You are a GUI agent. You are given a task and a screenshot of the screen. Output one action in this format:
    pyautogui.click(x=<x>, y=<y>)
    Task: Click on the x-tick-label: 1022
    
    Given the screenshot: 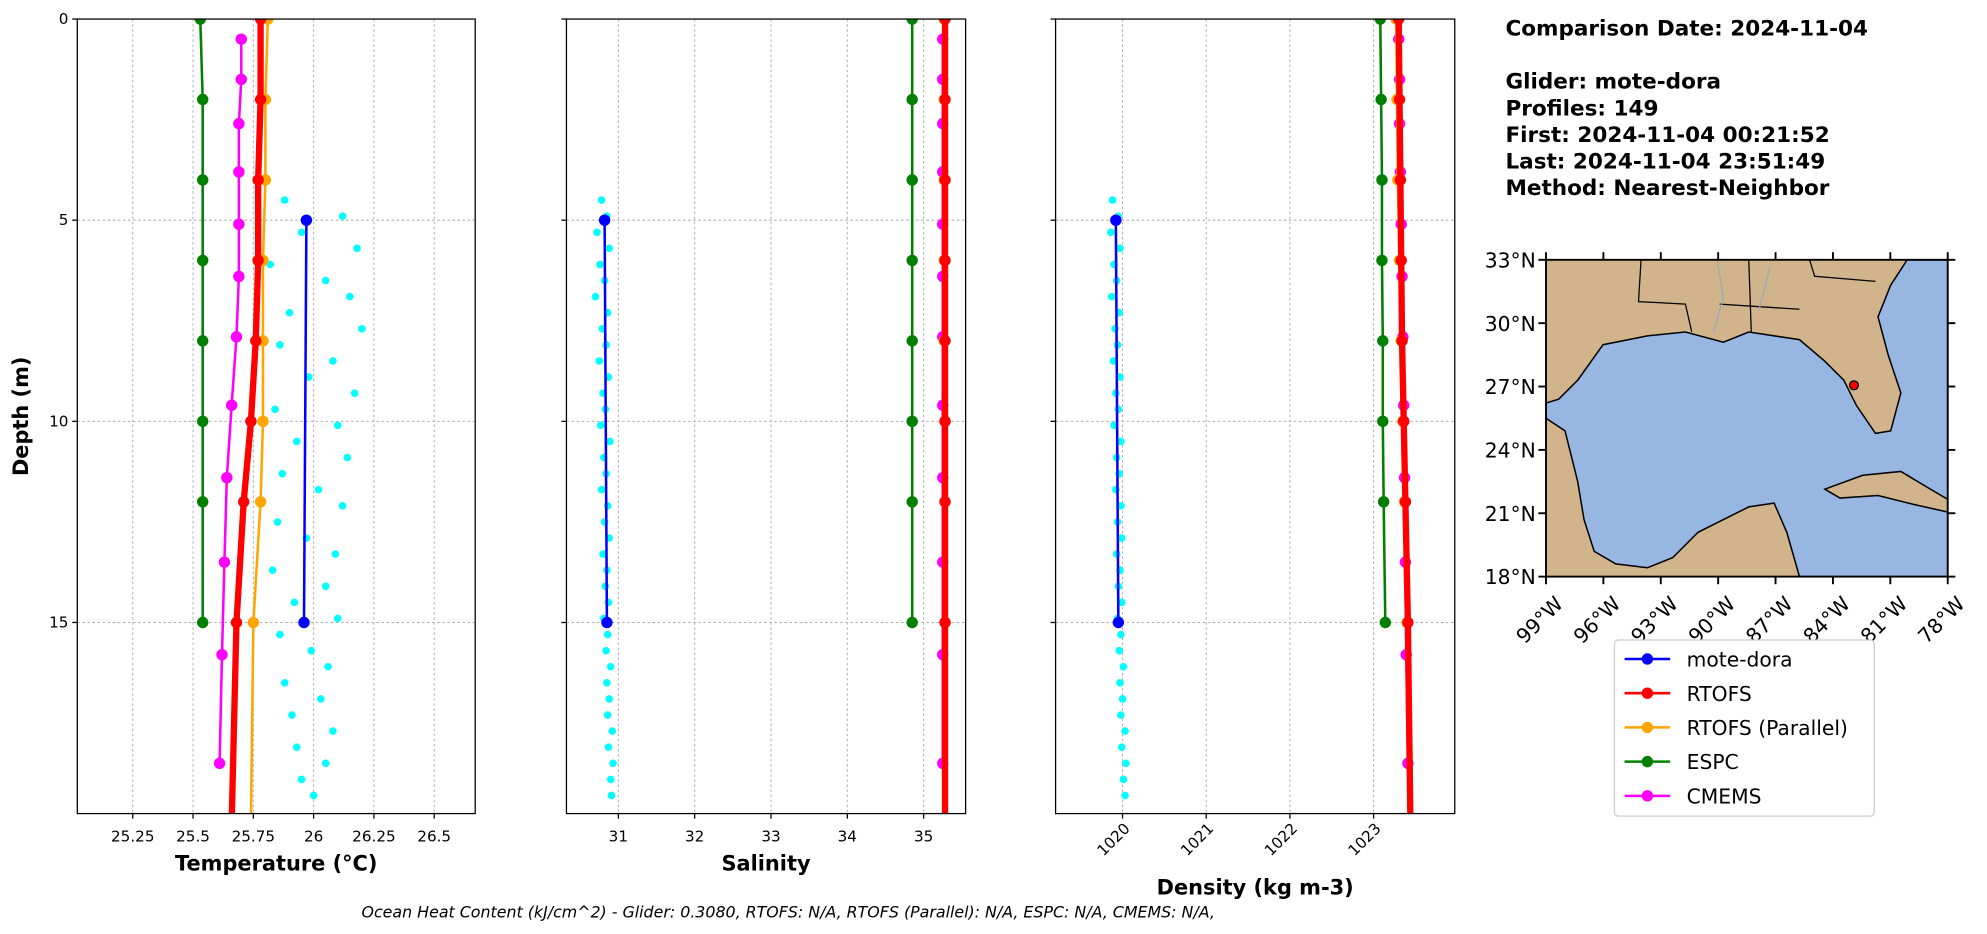 What is the action you would take?
    pyautogui.click(x=1281, y=840)
    